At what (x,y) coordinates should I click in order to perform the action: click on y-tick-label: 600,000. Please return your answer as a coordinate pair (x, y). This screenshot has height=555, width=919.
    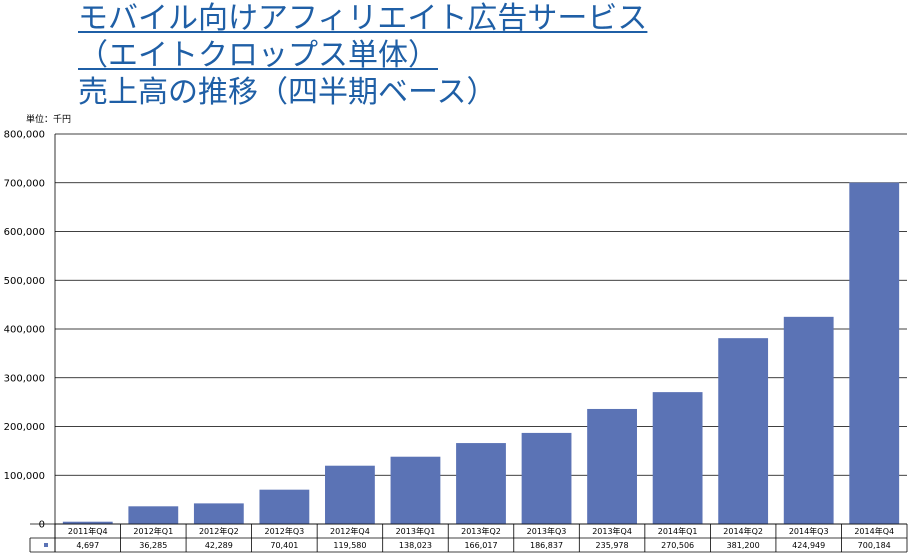
    Looking at the image, I should click on (24, 232).